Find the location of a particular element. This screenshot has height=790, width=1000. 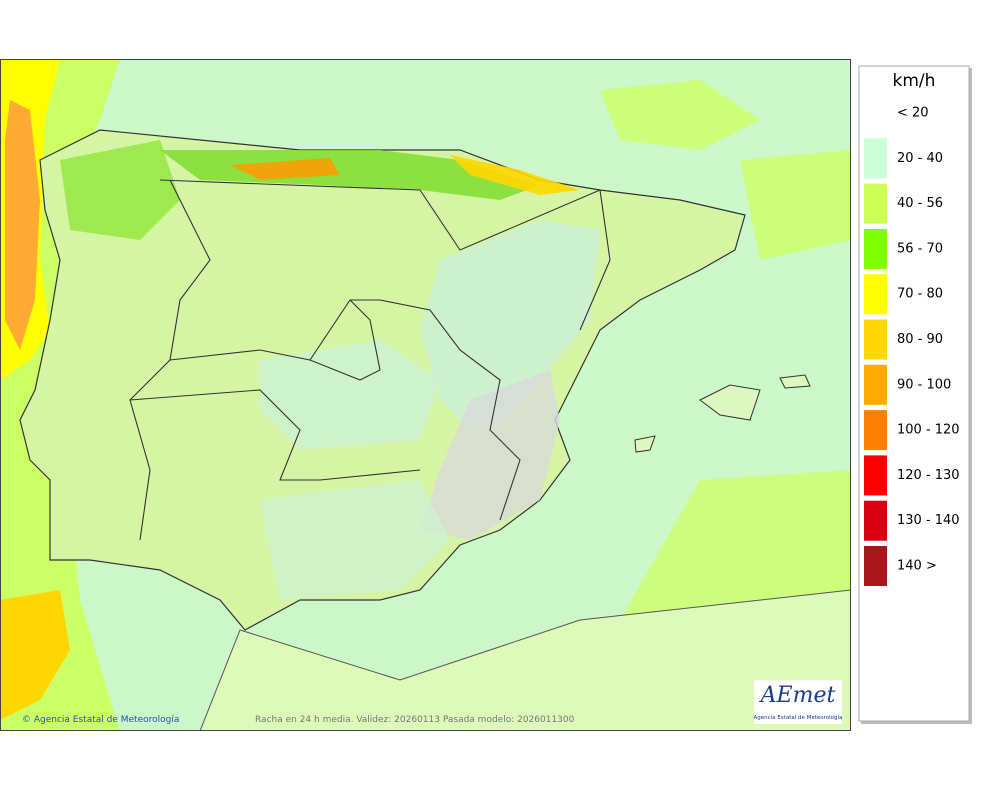

legend-label: 56 - 70 is located at coordinates (920, 248).